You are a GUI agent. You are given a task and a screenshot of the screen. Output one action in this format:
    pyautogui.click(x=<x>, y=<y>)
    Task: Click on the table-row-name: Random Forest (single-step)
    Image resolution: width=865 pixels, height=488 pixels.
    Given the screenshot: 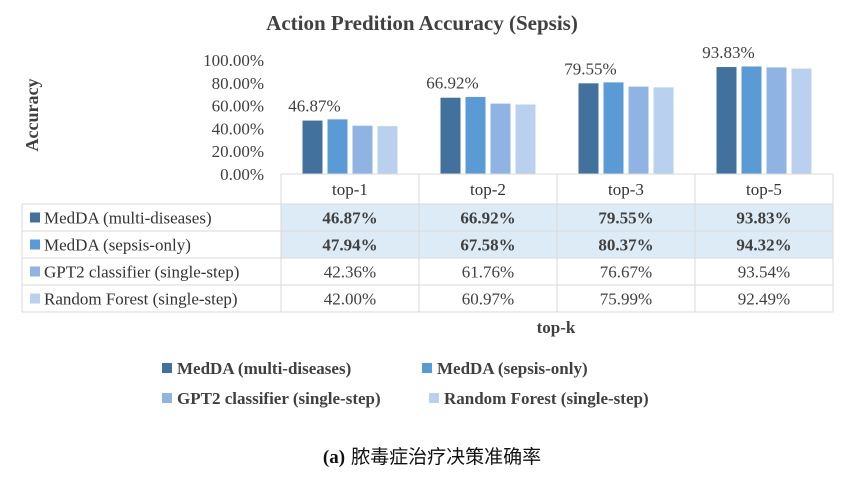 What is the action you would take?
    pyautogui.click(x=141, y=299)
    